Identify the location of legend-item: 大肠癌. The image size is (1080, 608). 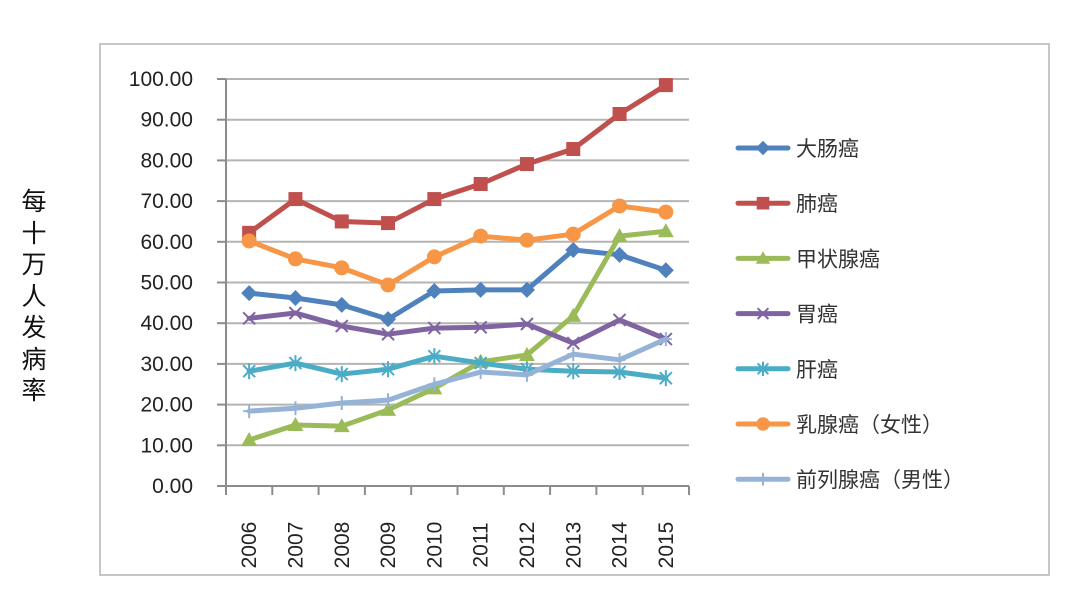
(797, 149).